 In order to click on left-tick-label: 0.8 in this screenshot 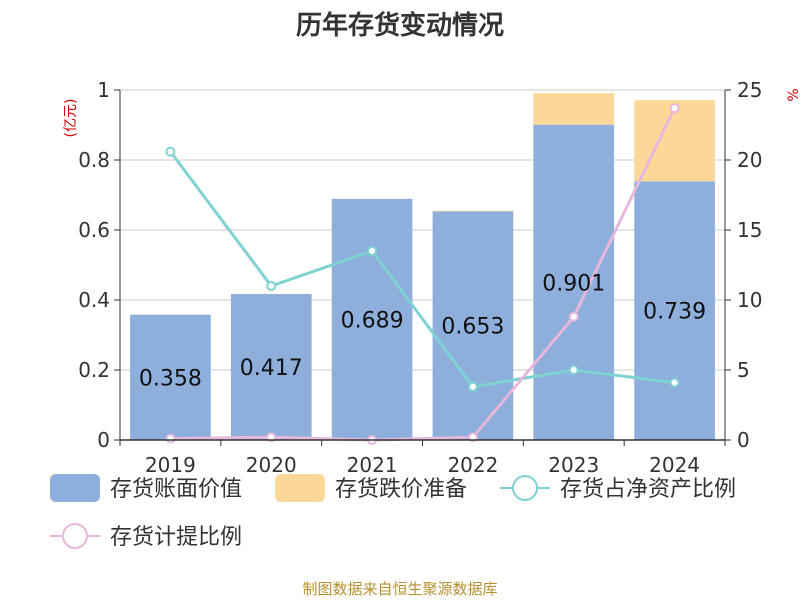, I will do `click(94, 160)`.